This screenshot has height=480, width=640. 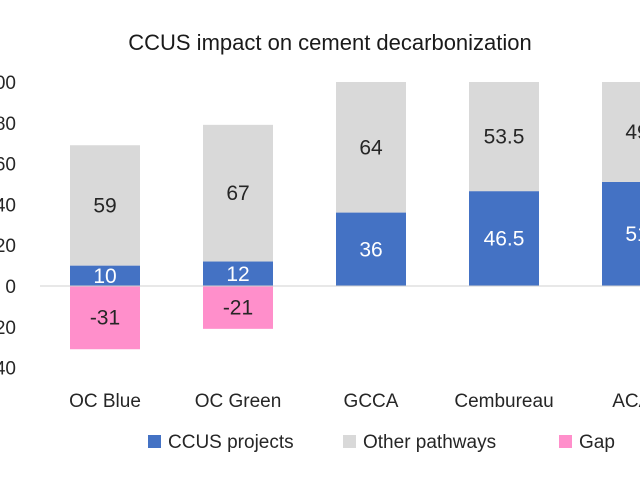 What do you see at coordinates (632, 132) in the screenshot?
I see `data-label: 49` at bounding box center [632, 132].